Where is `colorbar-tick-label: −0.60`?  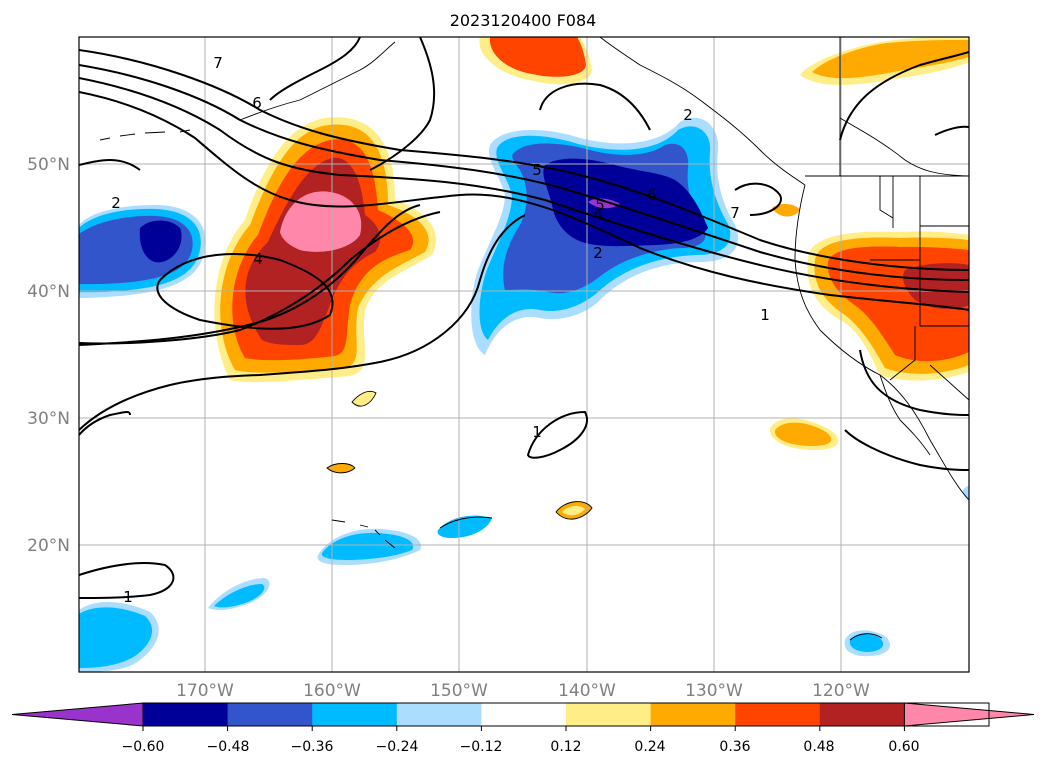
colorbar-tick-label: −0.60 is located at coordinates (143, 747).